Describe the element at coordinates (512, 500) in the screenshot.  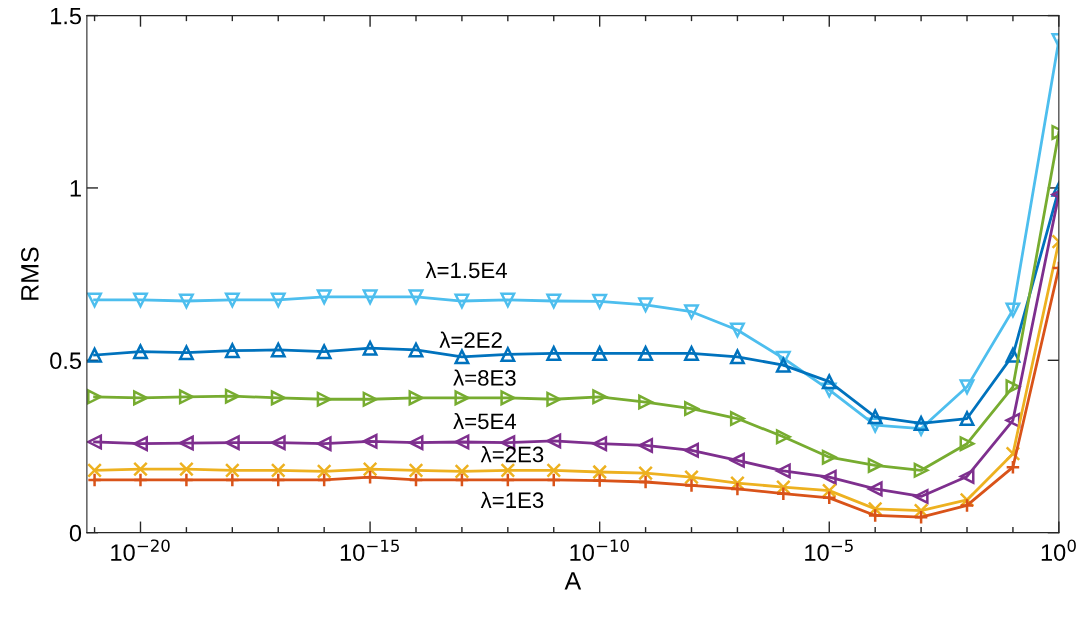
I see `series-label: λ=1E3` at that location.